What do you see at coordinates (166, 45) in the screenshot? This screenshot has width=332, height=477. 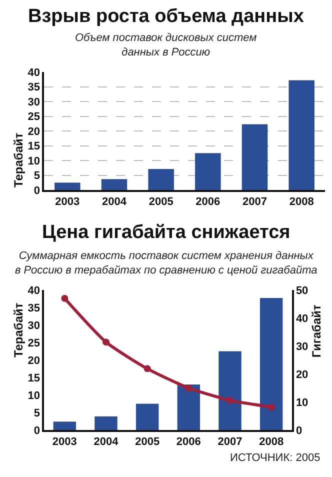 I see `chart-subtitle: Объем поставок дисковых систем данных в Россию` at bounding box center [166, 45].